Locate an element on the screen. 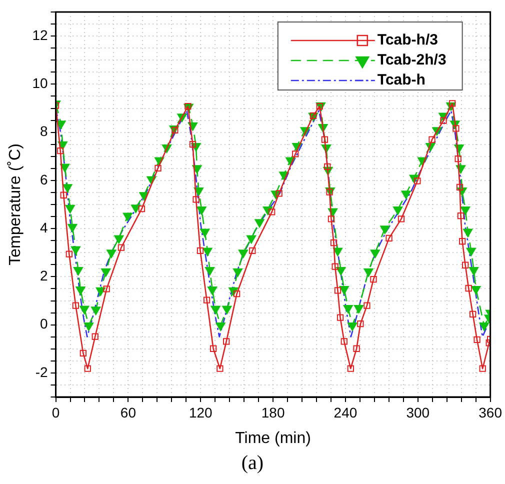 This screenshot has width=505, height=484. y-tick-label: 4 is located at coordinates (44, 227).